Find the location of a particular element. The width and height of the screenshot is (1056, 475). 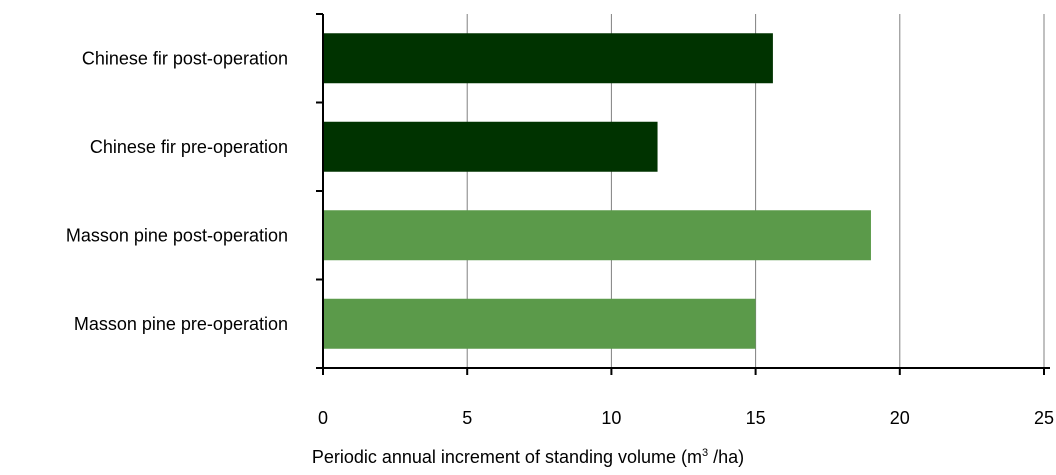

category-label: Chinese fir pre-operation is located at coordinates (189, 147).